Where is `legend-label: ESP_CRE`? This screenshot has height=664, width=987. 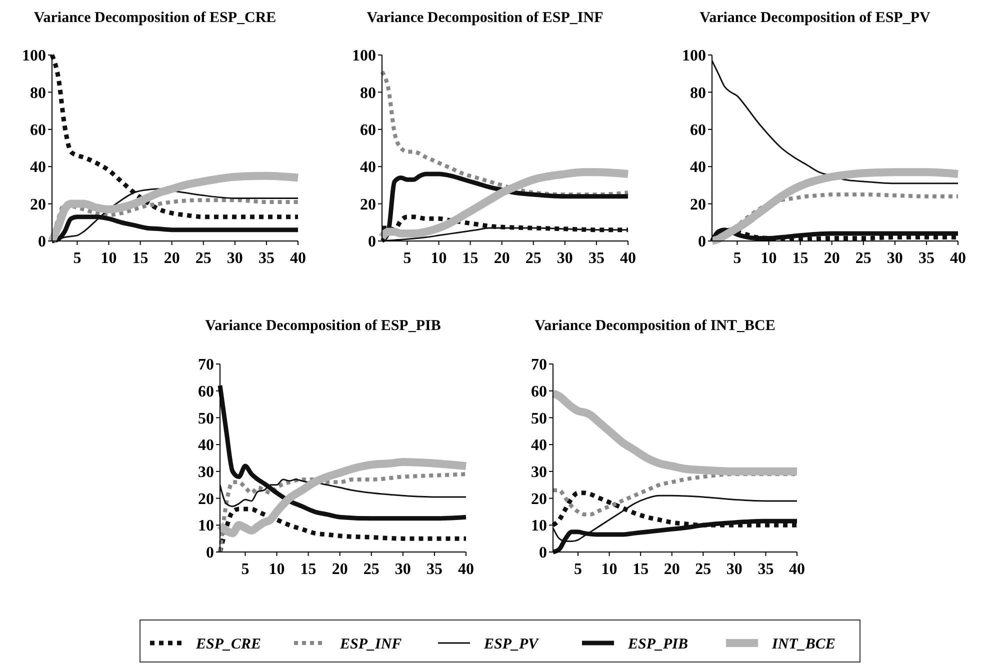 legend-label: ESP_CRE is located at coordinates (228, 644).